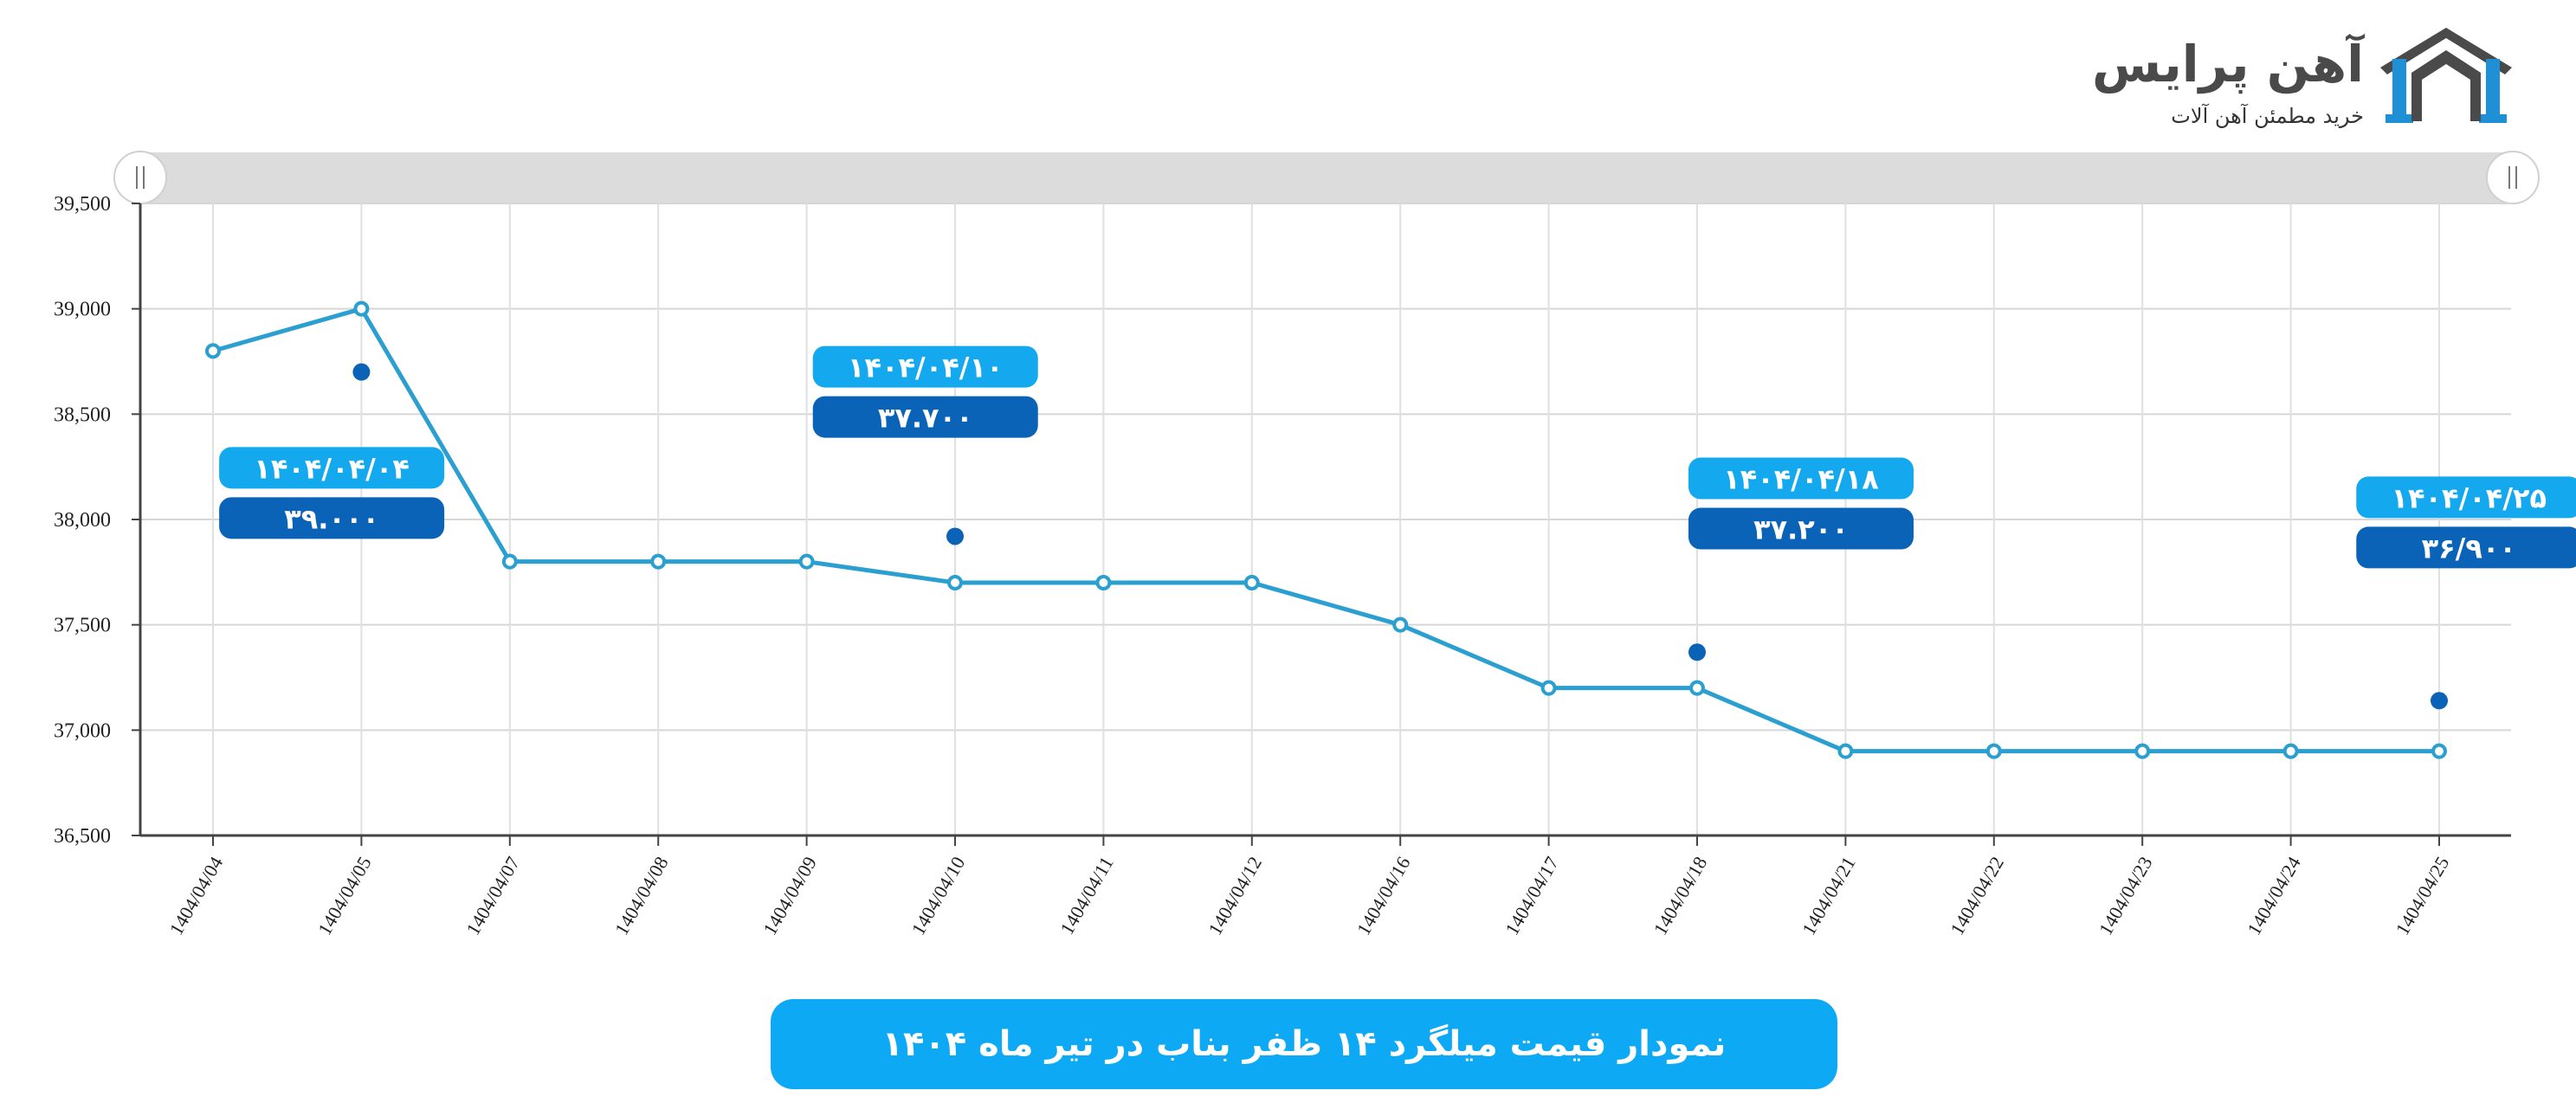 This screenshot has width=2576, height=1116. Describe the element at coordinates (1977, 896) in the screenshot. I see `x-tick-label: 1404/04/22` at that location.